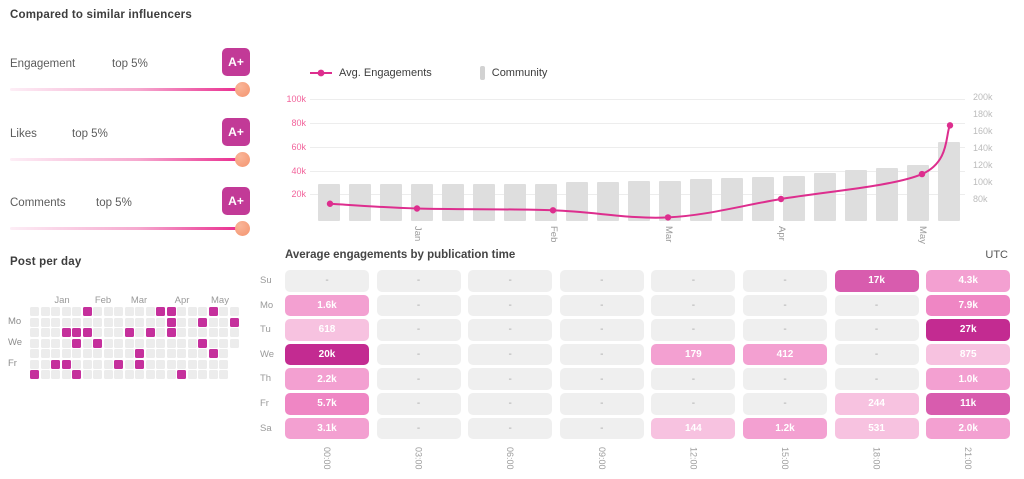 The width and height of the screenshot is (1024, 479). What do you see at coordinates (996, 255) in the screenshot?
I see `timezone-label: UTC` at bounding box center [996, 255].